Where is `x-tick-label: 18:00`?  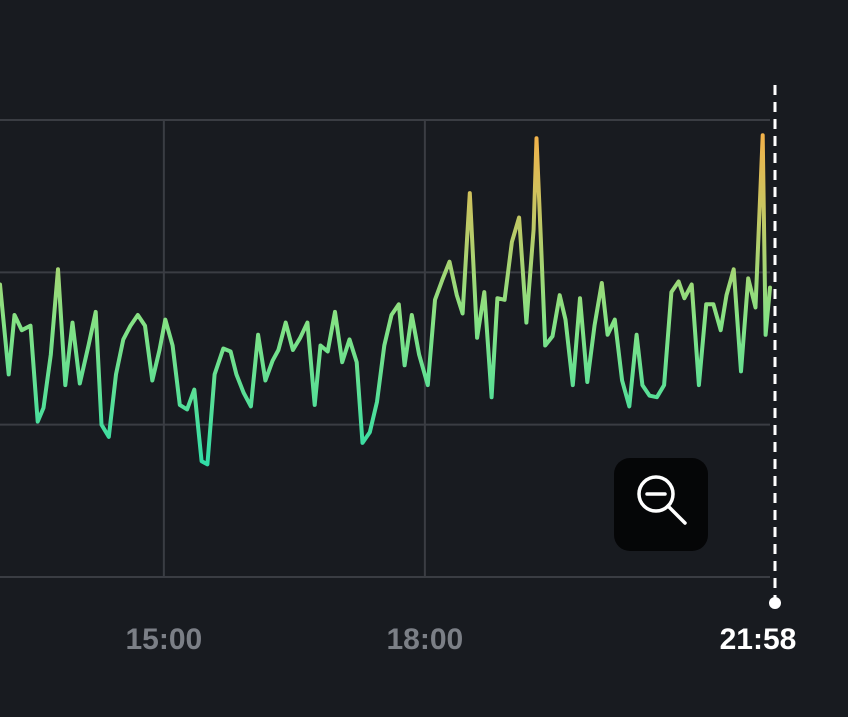 x-tick-label: 18:00 is located at coordinates (425, 639).